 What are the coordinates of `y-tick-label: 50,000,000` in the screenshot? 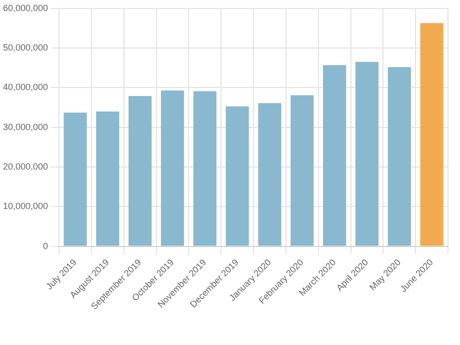 It's located at (25, 47).